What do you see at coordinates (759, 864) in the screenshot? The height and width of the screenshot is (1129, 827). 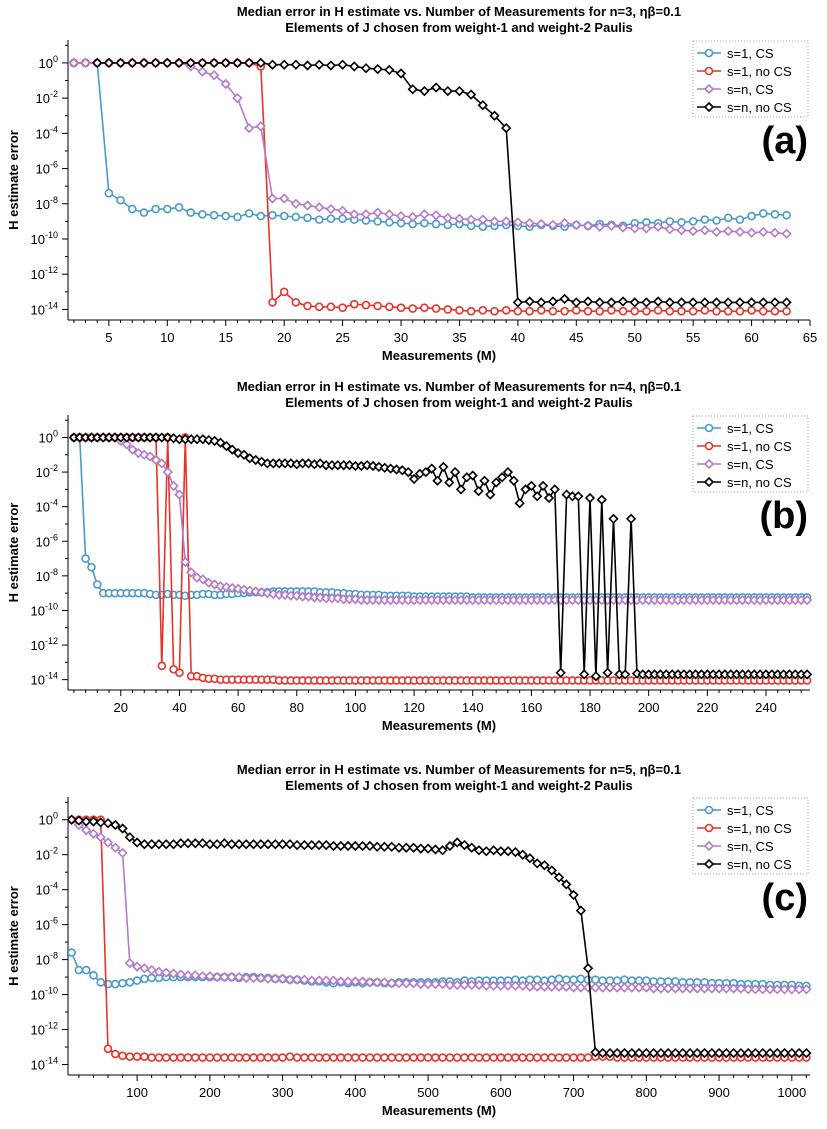 I see `legend-label: s=n, no CS` at bounding box center [759, 864].